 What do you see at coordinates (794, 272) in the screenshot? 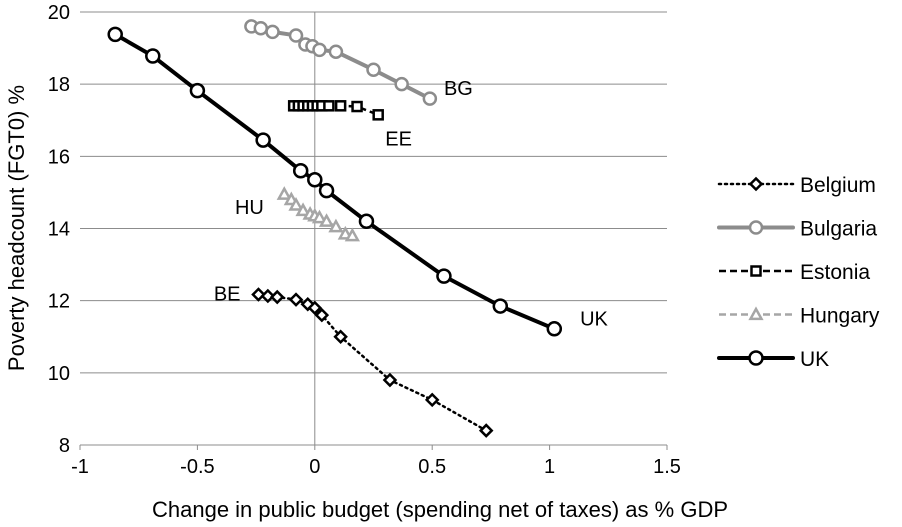
I see `legend-item-estonia: Estonia` at bounding box center [794, 272].